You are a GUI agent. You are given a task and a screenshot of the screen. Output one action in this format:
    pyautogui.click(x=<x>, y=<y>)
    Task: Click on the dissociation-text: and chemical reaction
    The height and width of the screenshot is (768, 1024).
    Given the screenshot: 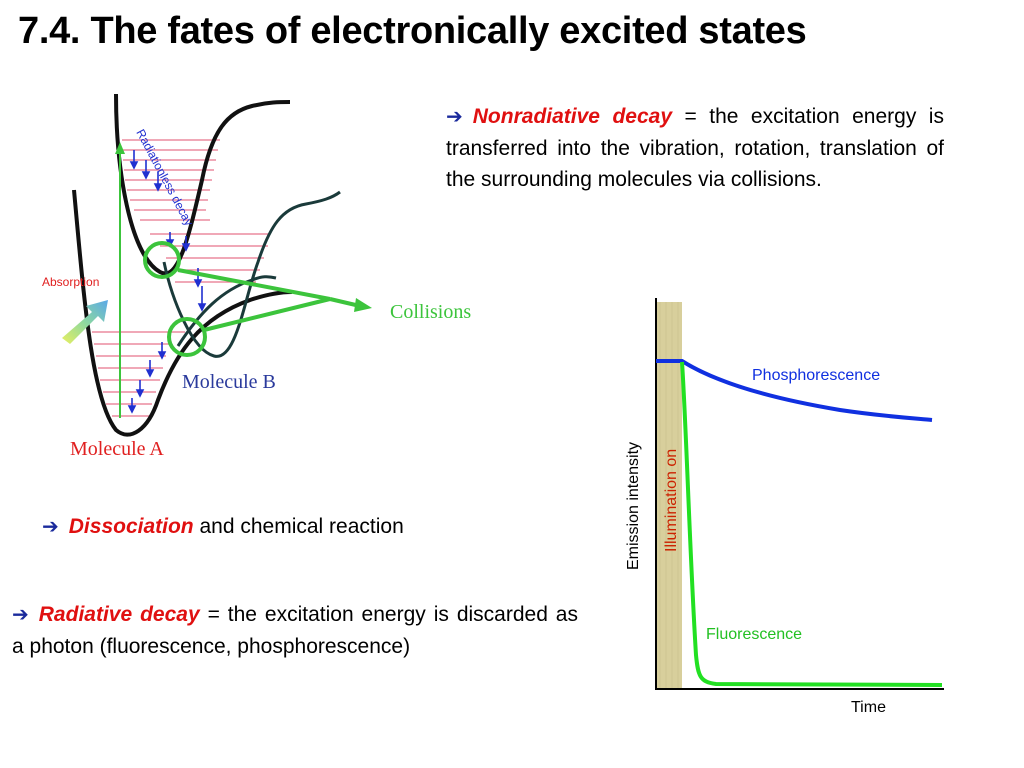 What is the action you would take?
    pyautogui.click(x=298, y=526)
    